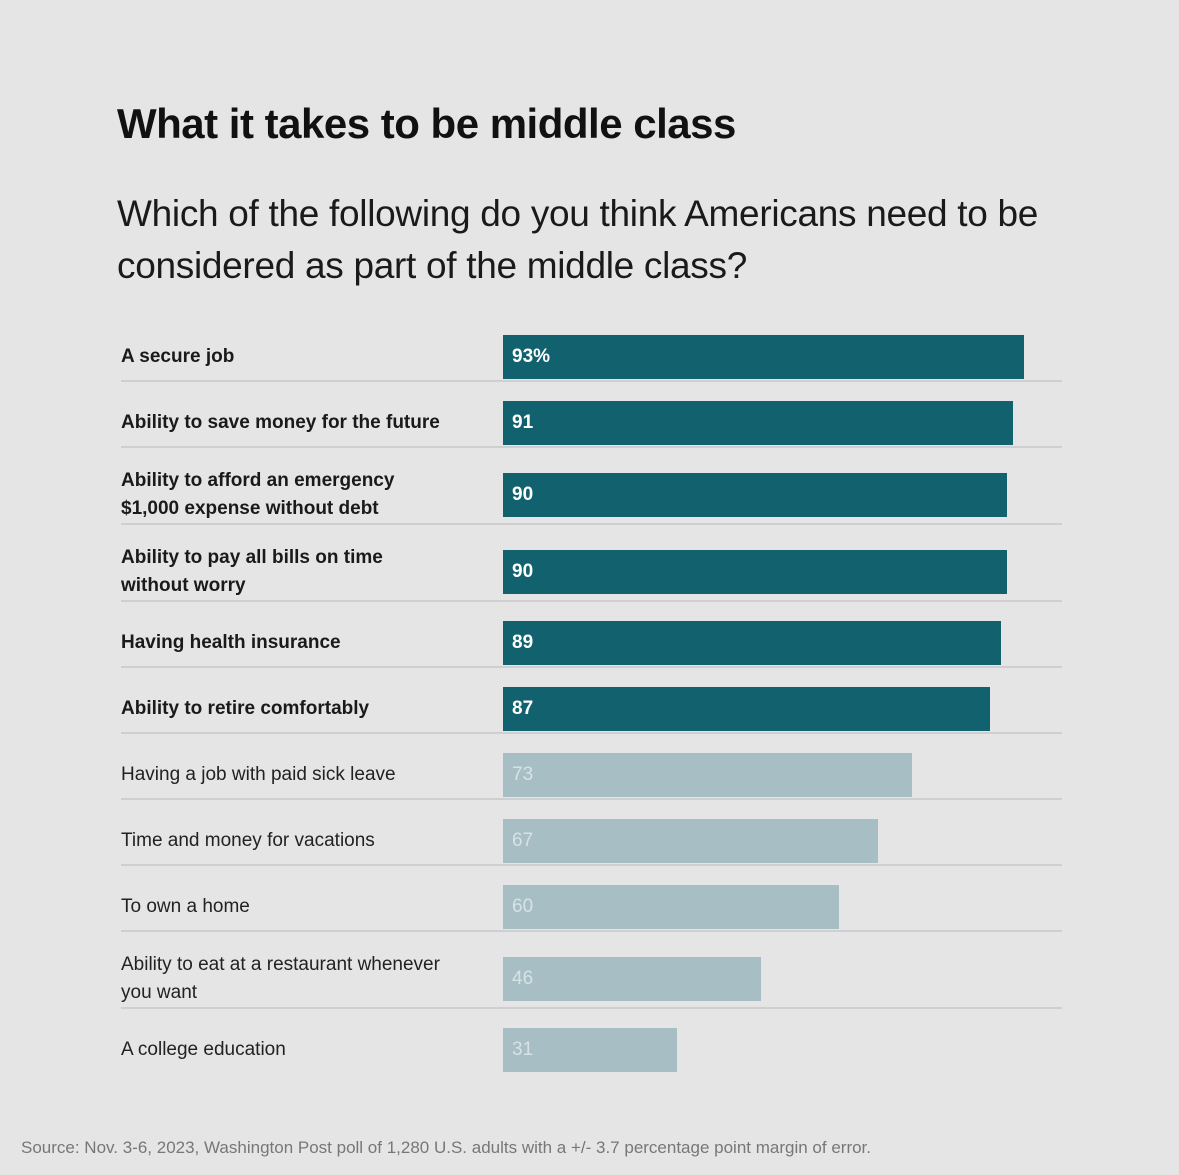  What do you see at coordinates (308, 907) in the screenshot?
I see `category-label: To own a home` at bounding box center [308, 907].